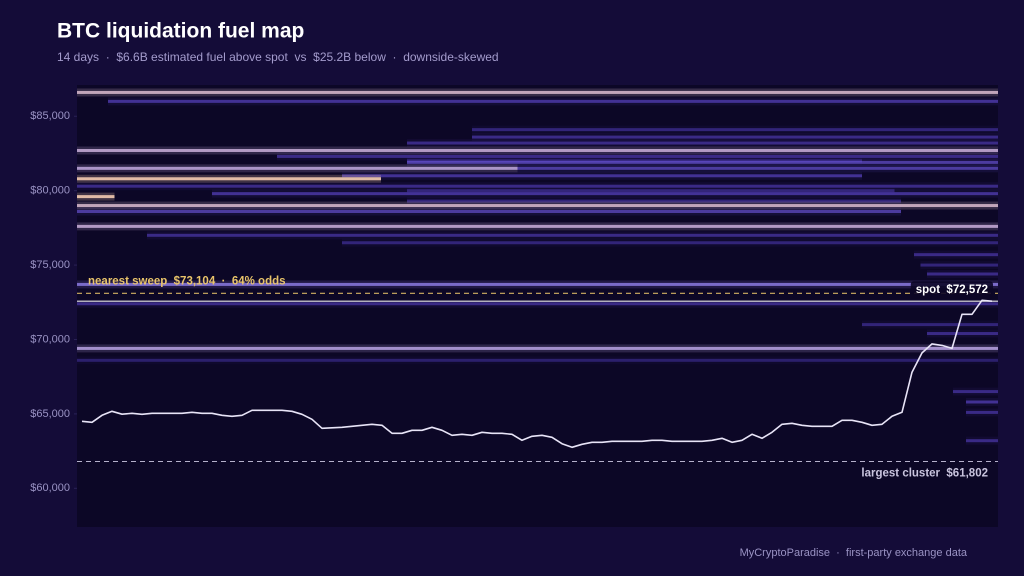 The image size is (1024, 576). What do you see at coordinates (50, 414) in the screenshot?
I see `y-tick-label: $65,000` at bounding box center [50, 414].